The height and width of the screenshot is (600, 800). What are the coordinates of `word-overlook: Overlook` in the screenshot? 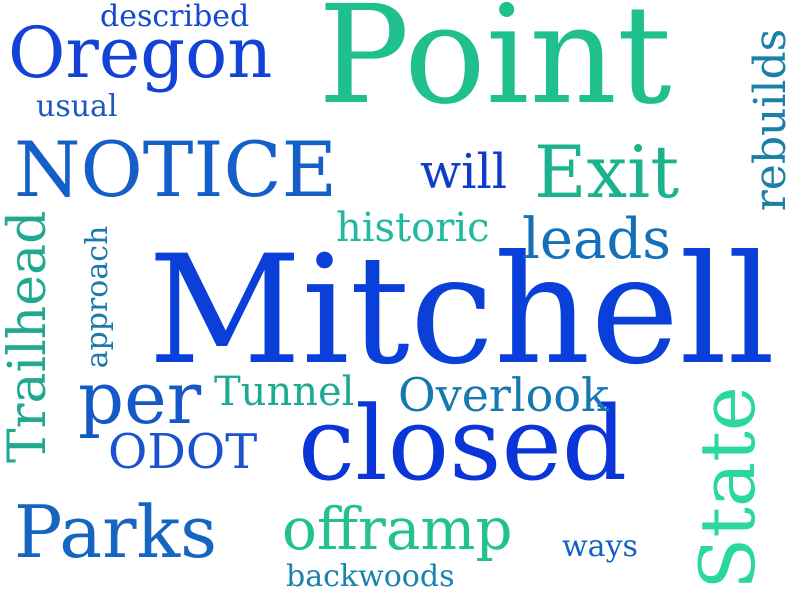 It's located at (503, 395).